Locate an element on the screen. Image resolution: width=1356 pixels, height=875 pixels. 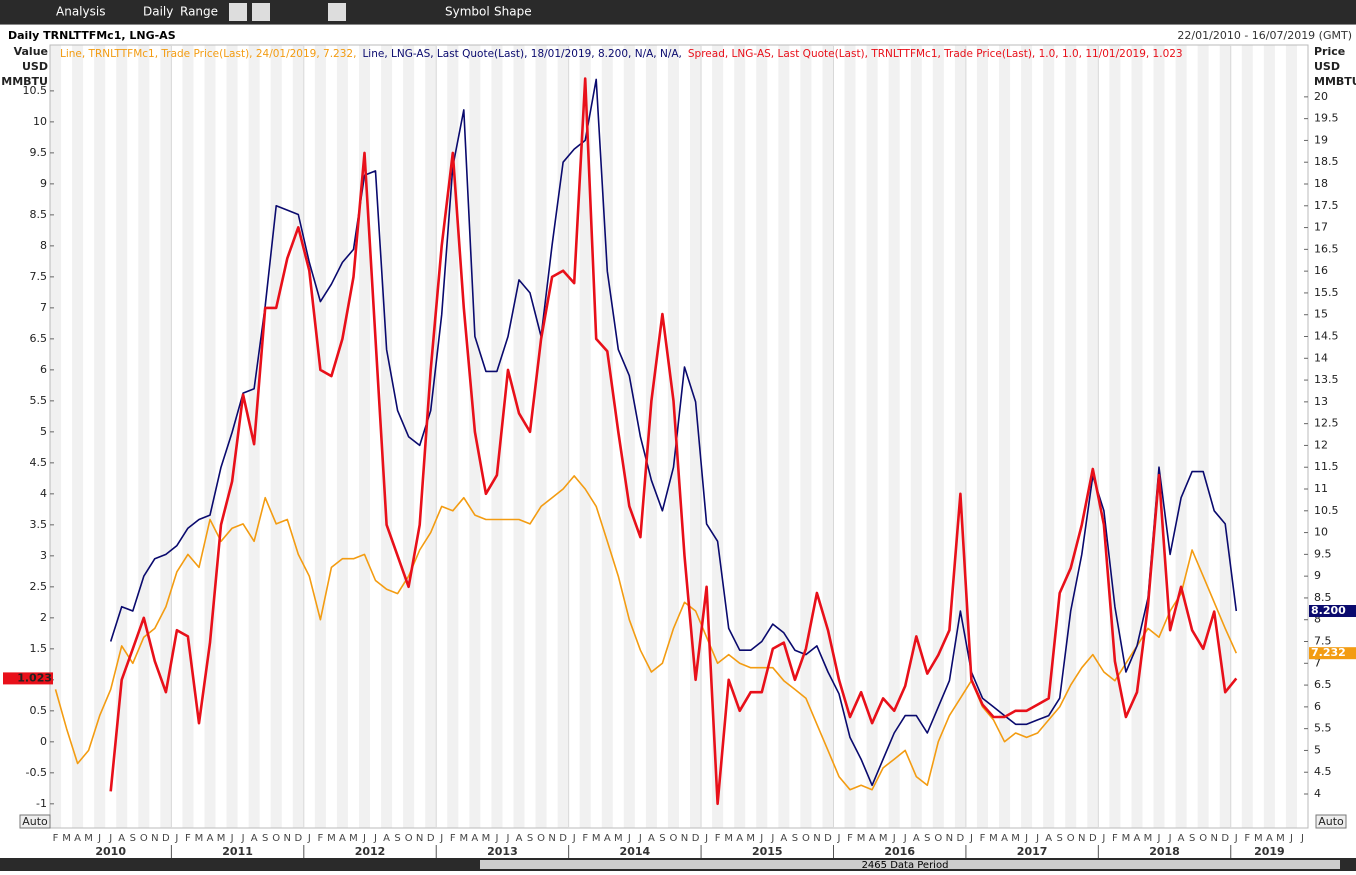
auto-button-label: Auto is located at coordinates (35, 821).